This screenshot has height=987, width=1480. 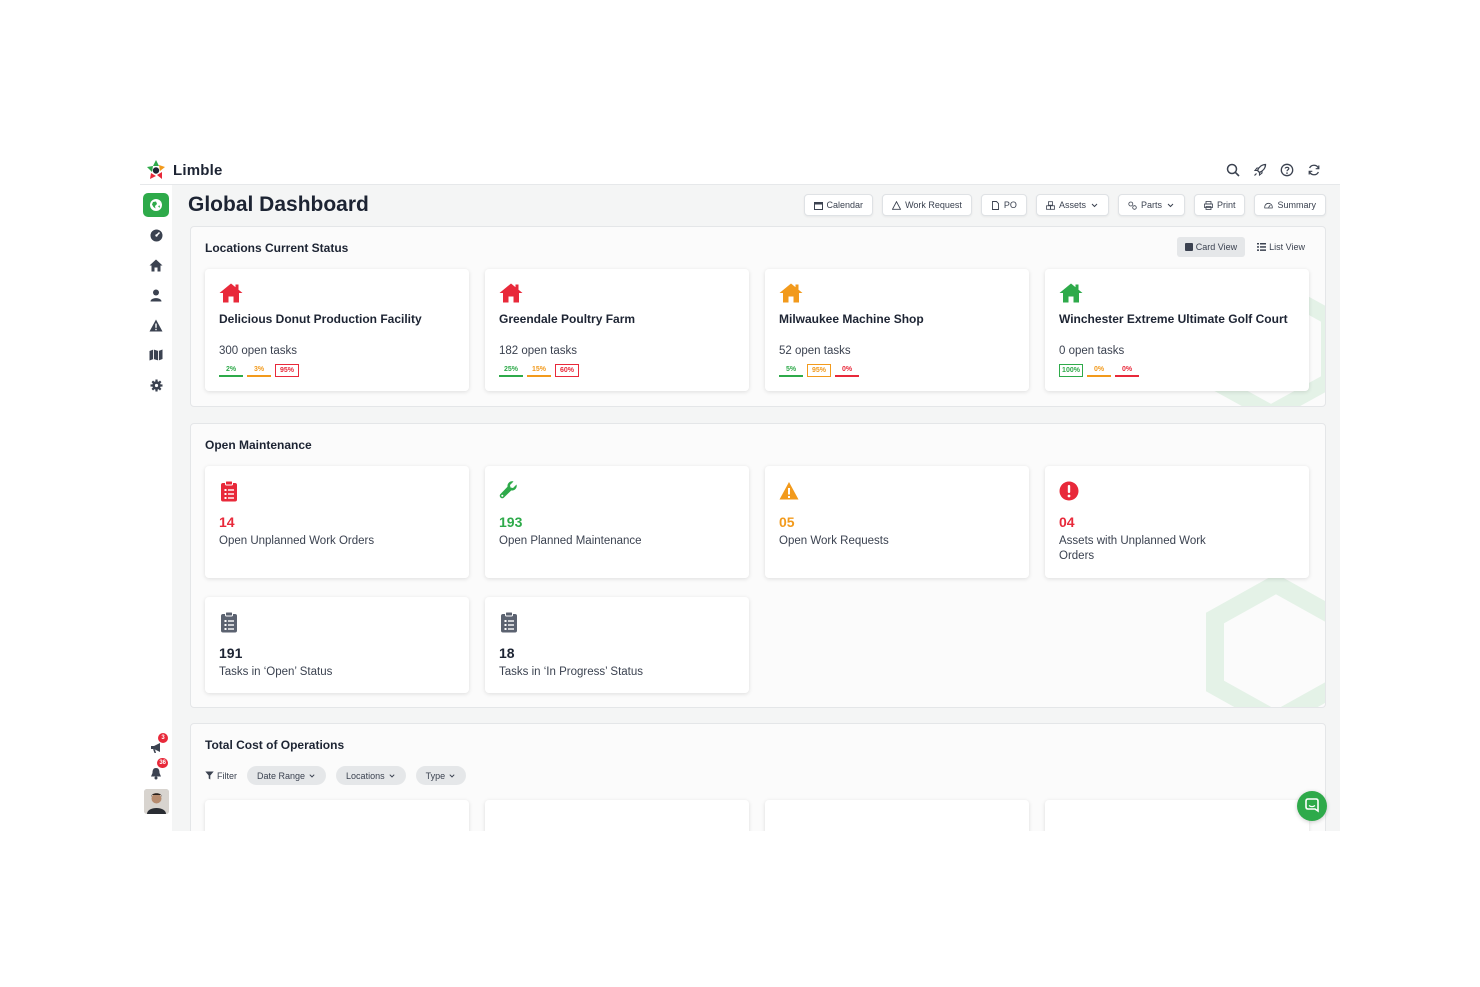 I want to click on summary-label: Summary, so click(x=1296, y=205).